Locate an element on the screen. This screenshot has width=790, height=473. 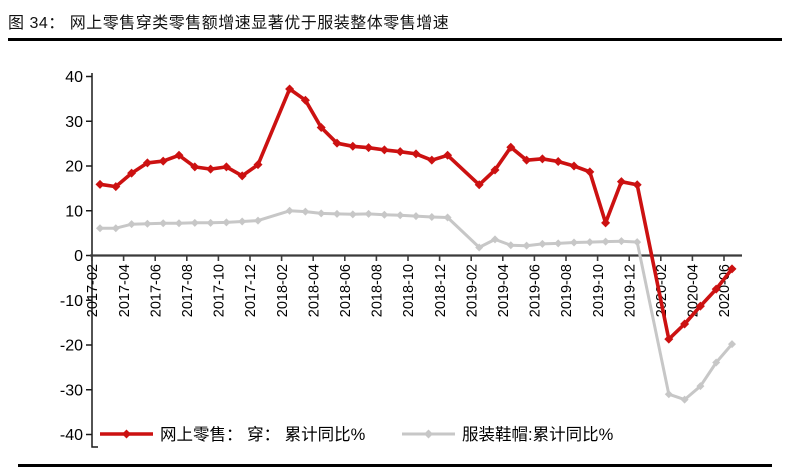
x-tick-label: 2018-12 is located at coordinates (441, 290).